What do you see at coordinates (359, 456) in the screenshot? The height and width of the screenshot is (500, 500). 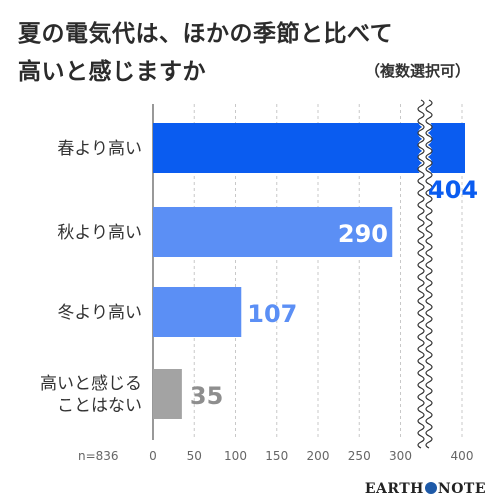 I see `x-tick-label: 250` at bounding box center [359, 456].